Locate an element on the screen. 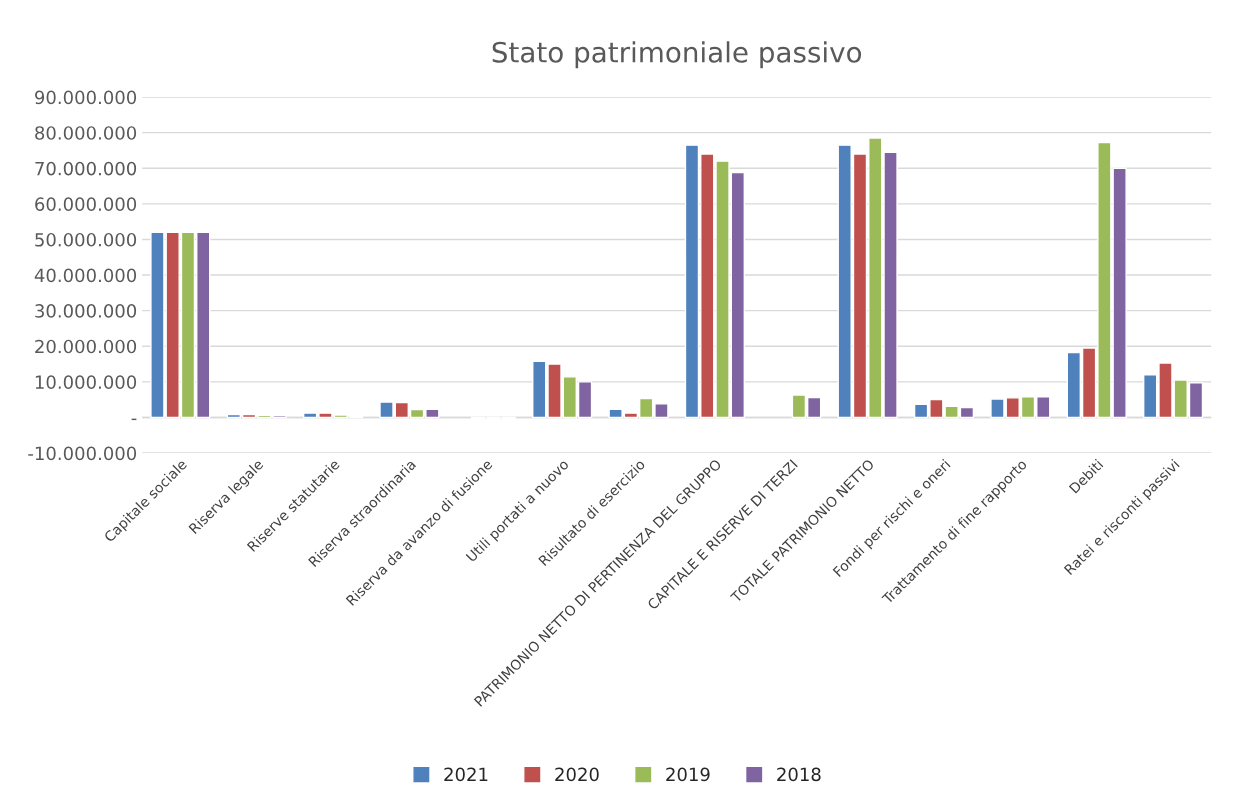 This screenshot has width=1236, height=809. legend-label: 2020 is located at coordinates (577, 774).